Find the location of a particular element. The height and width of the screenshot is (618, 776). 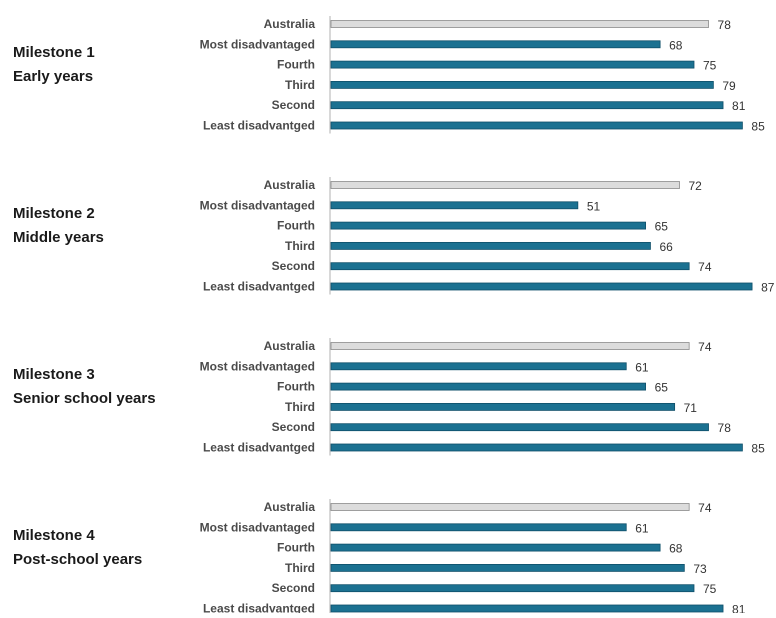

group-title: Milestone 3 is located at coordinates (54, 374).